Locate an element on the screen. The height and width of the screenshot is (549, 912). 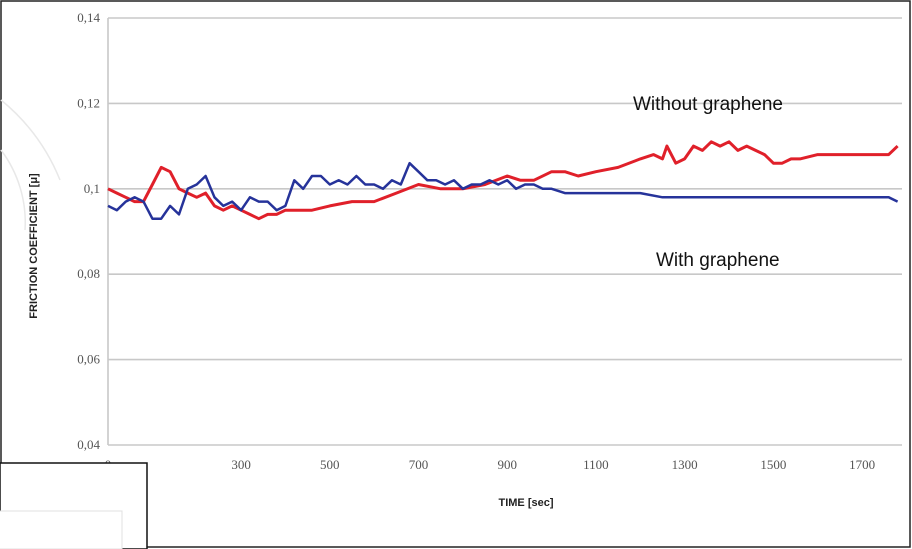
y-tick-label: 0,06 is located at coordinates (88, 359).